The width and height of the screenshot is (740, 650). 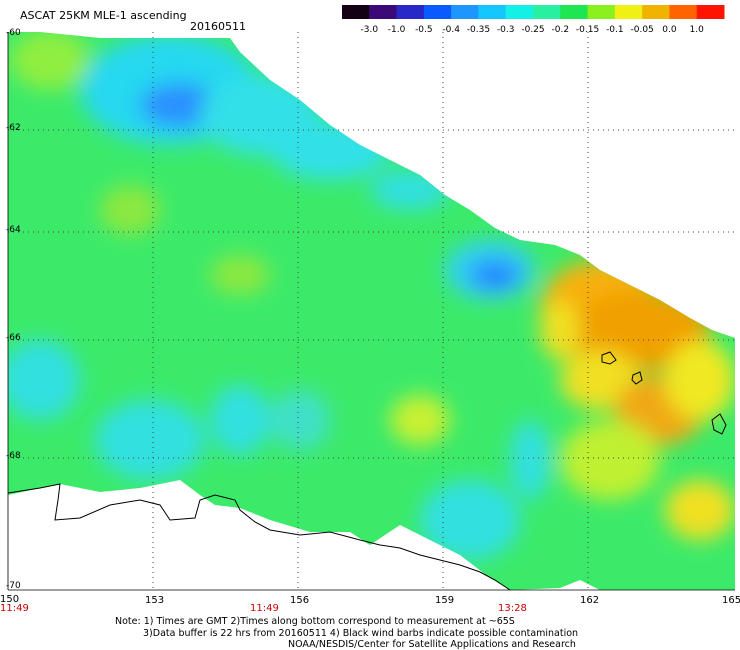 I want to click on colorbar-swatches, so click(x=533, y=12).